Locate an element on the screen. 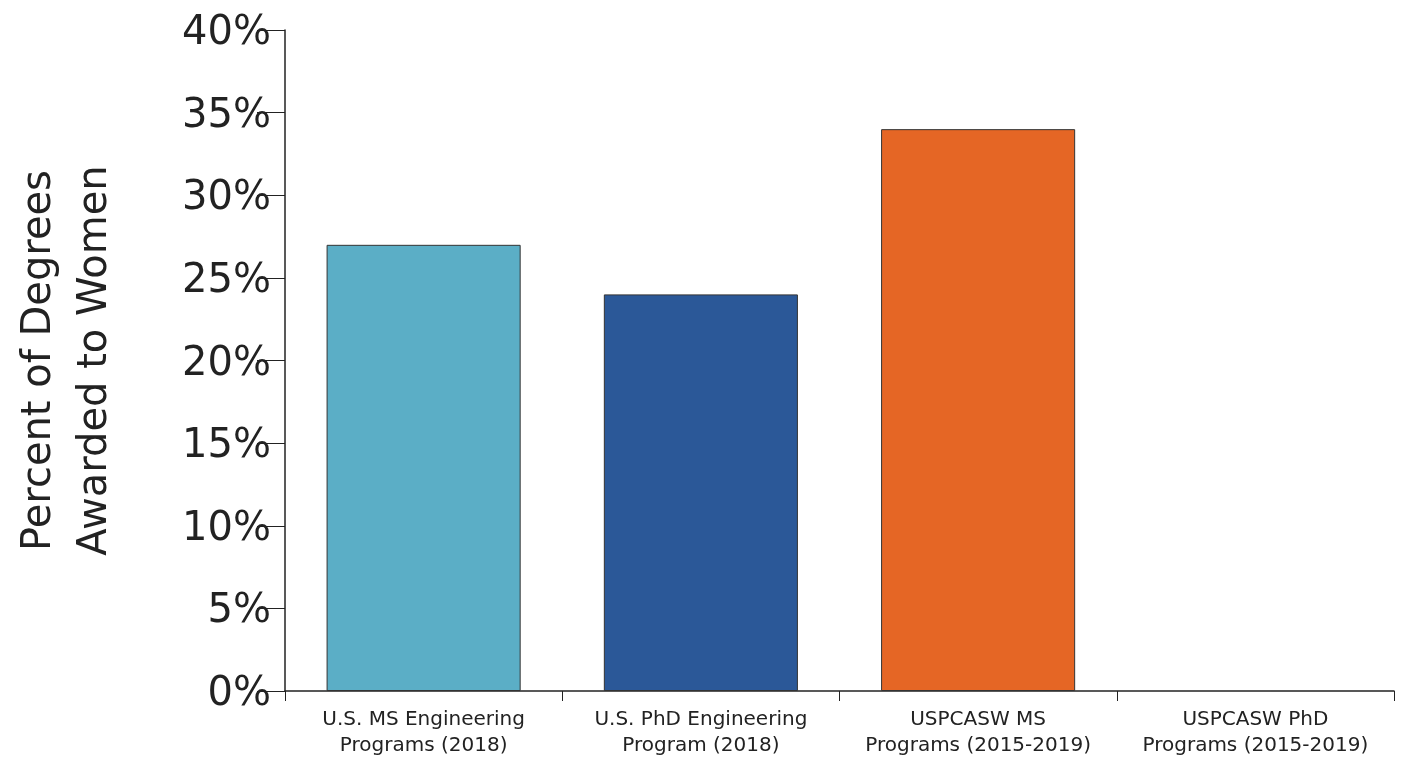  y-tick-label: 30% is located at coordinates (226, 195).